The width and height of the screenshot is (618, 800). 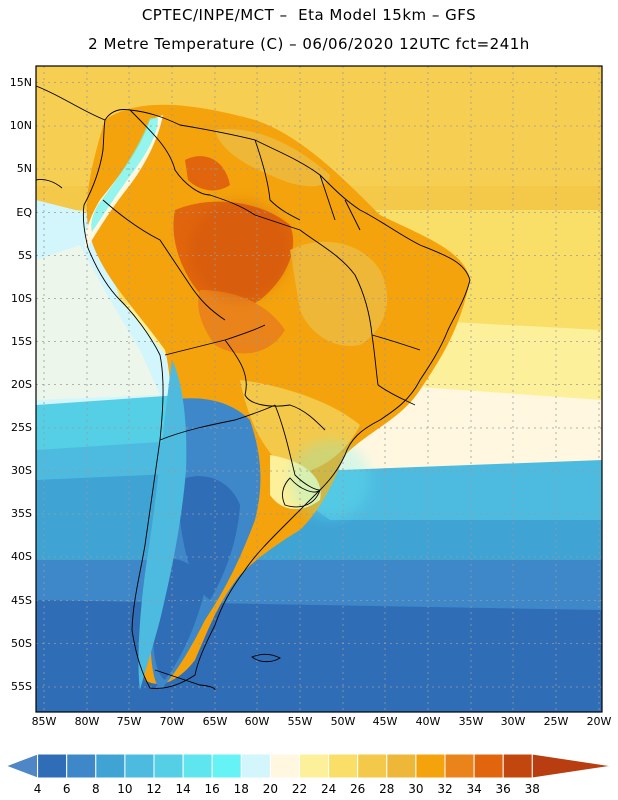 I want to click on lat-label: 15N, so click(x=20, y=82).